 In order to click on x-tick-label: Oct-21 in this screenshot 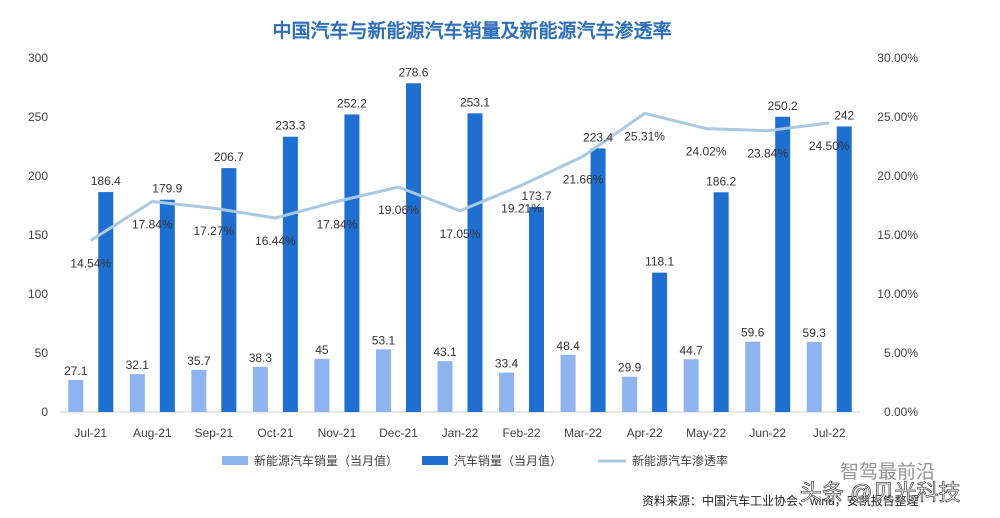, I will do `click(275, 433)`.